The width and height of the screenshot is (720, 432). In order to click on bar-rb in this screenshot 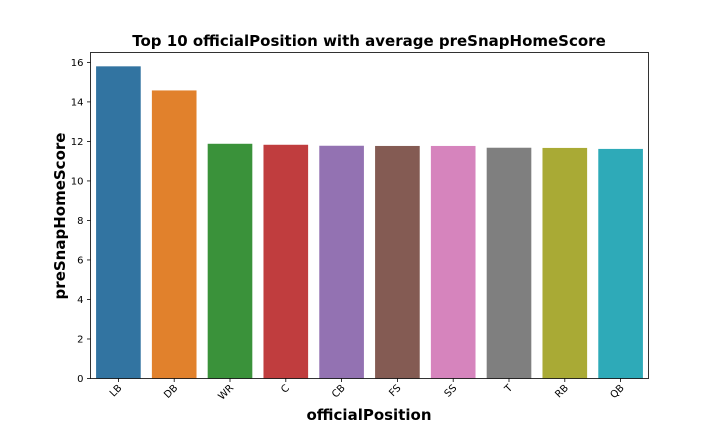, I will do `click(564, 263)`.